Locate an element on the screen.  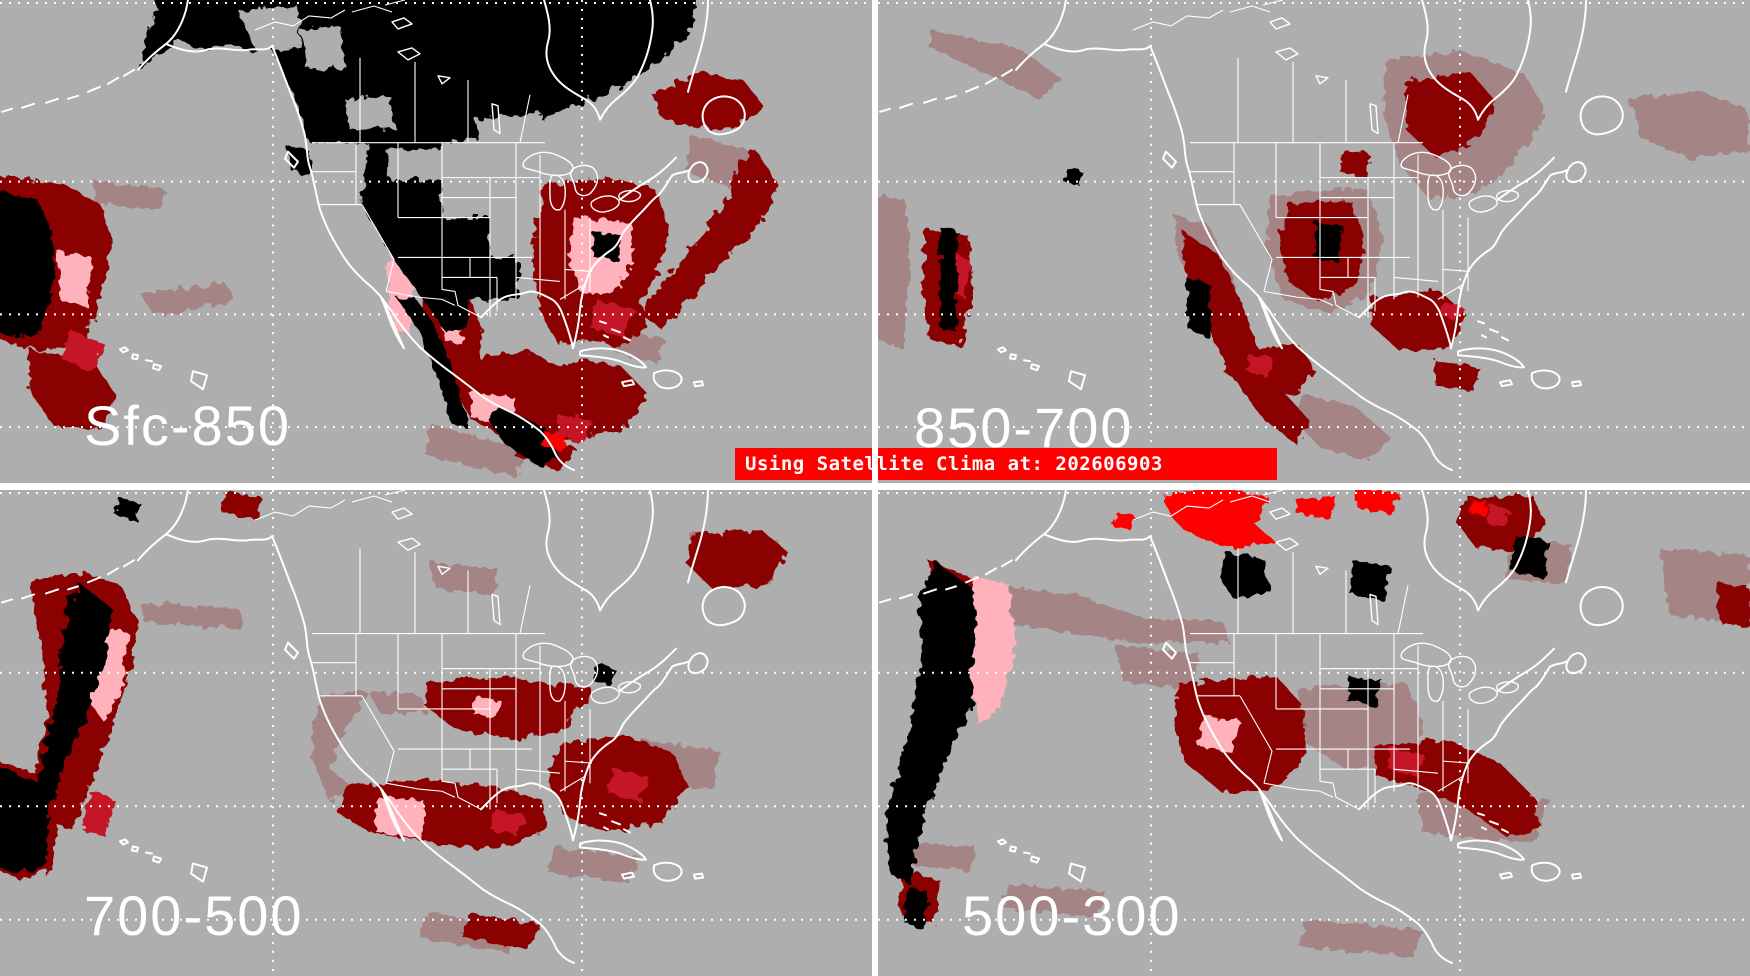
layer-label-700-500: 700-500 is located at coordinates (194, 915).